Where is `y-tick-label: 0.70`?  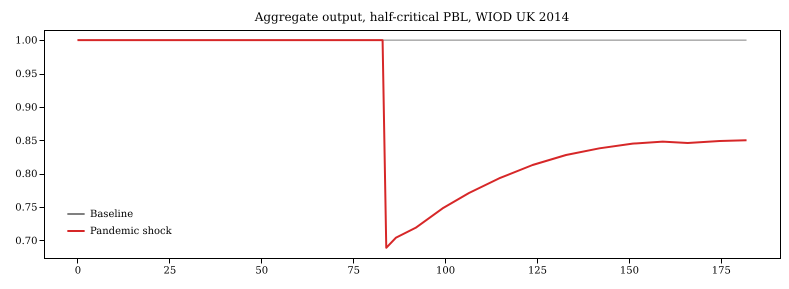
y-tick-label: 0.70 is located at coordinates (26, 241).